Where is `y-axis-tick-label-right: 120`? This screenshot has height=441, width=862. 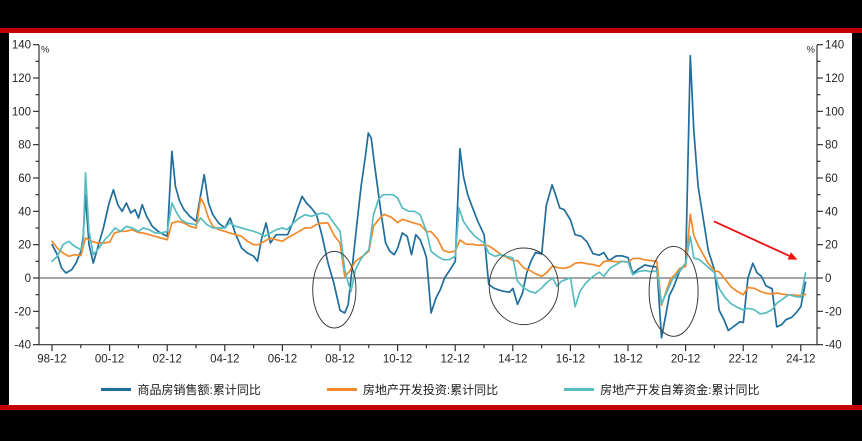
y-axis-tick-label-right: 120 is located at coordinates (834, 79).